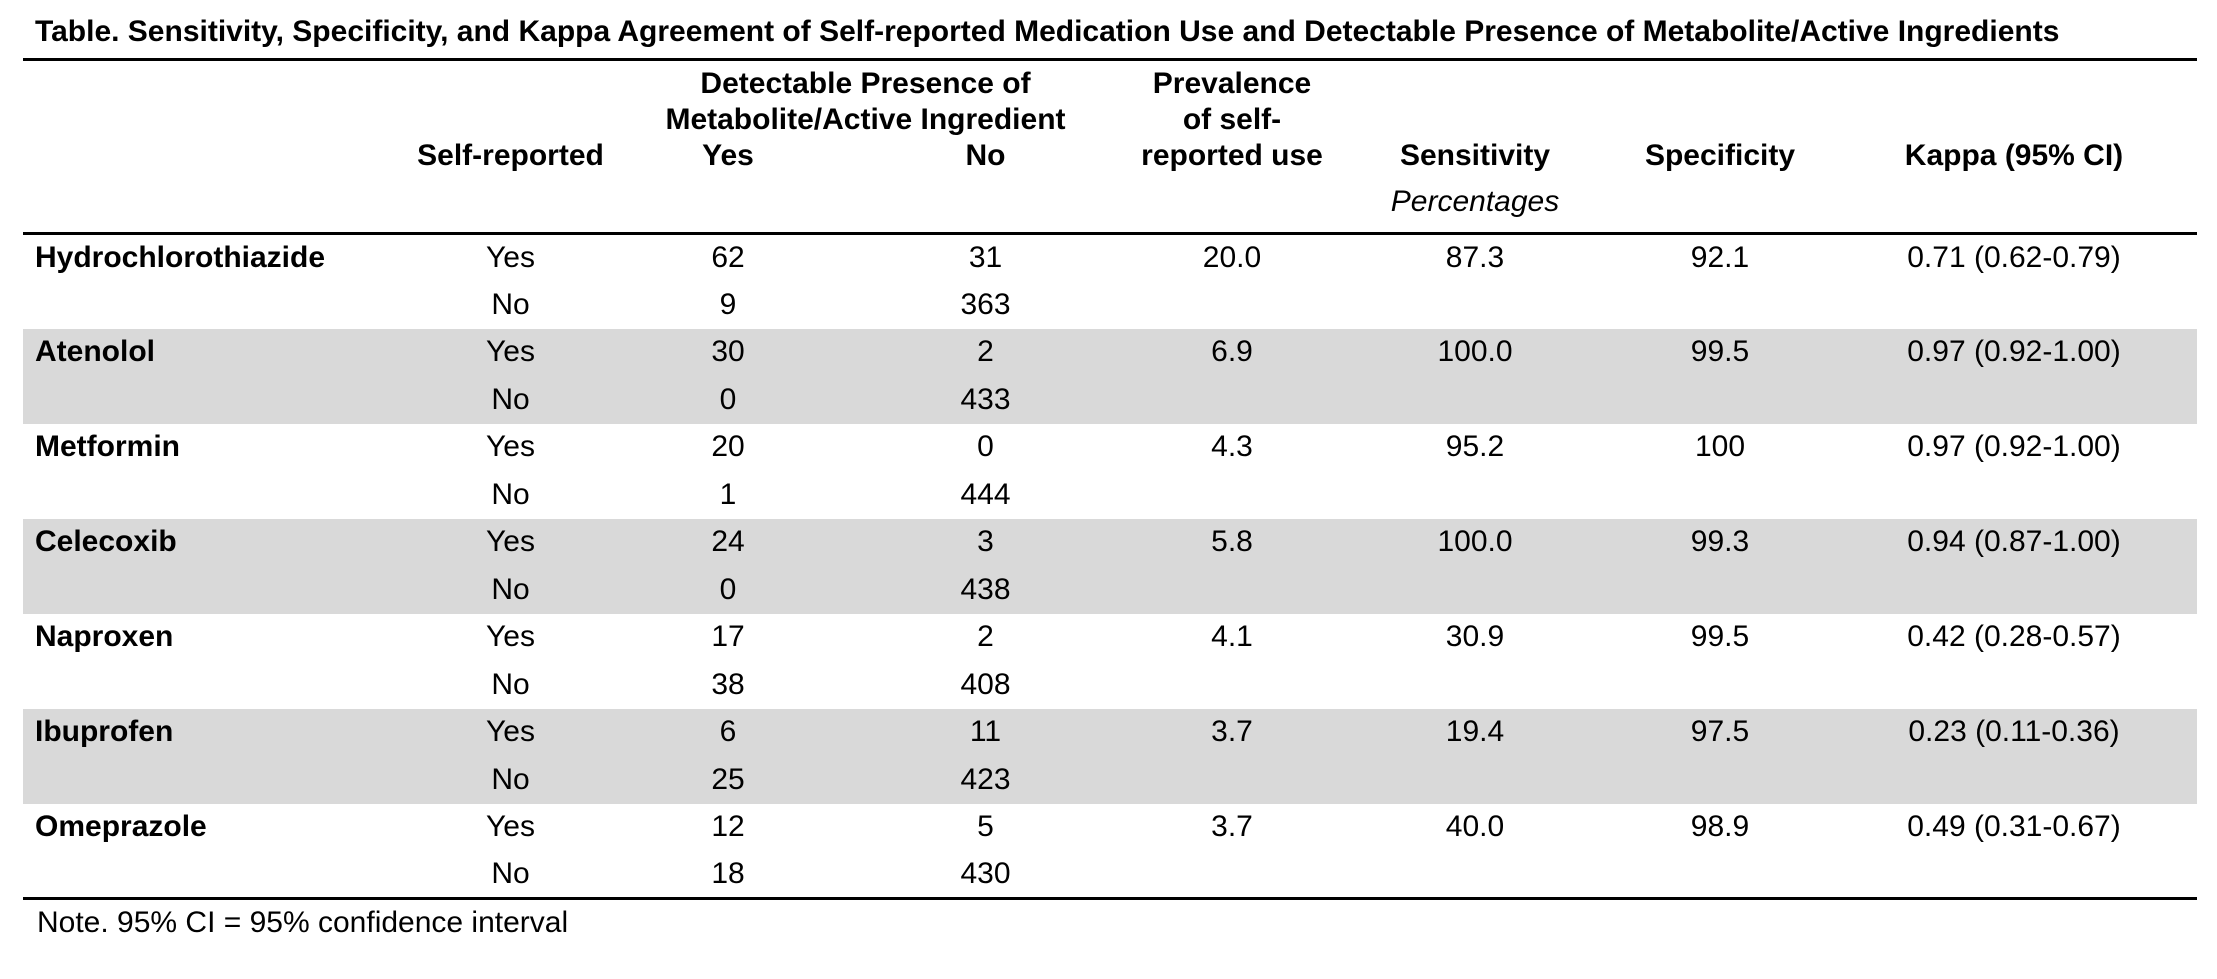 The height and width of the screenshot is (979, 2217). I want to click on cell-specificity: 99.5, so click(1720, 637).